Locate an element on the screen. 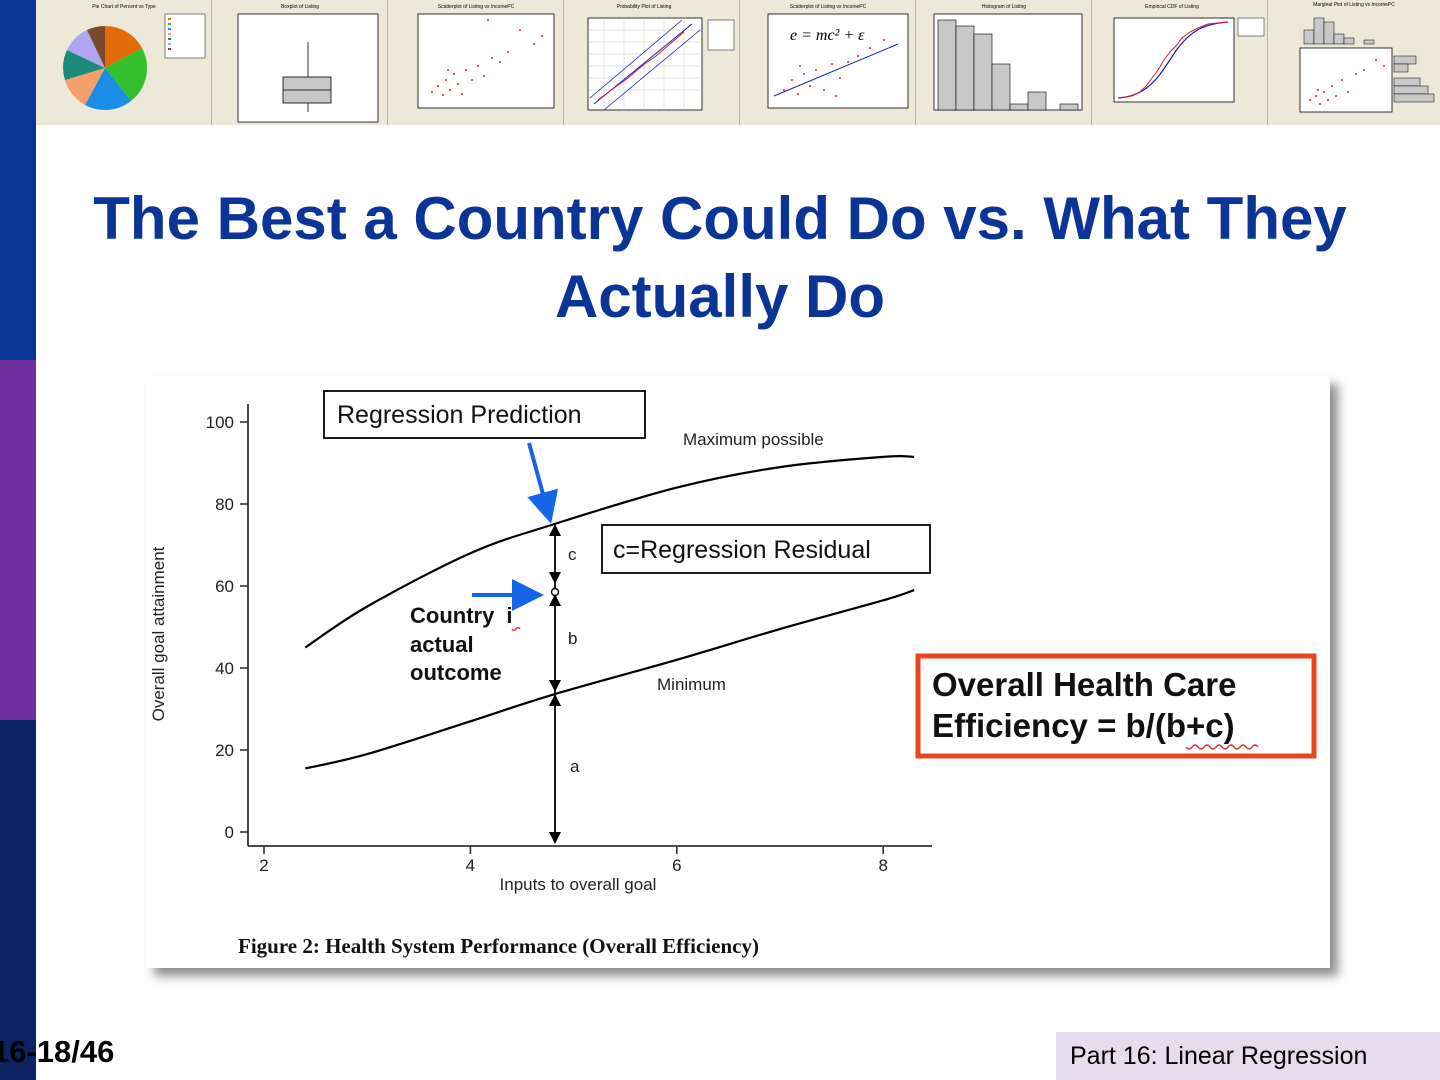  arrowhead-b-bottom is located at coordinates (555, 686).